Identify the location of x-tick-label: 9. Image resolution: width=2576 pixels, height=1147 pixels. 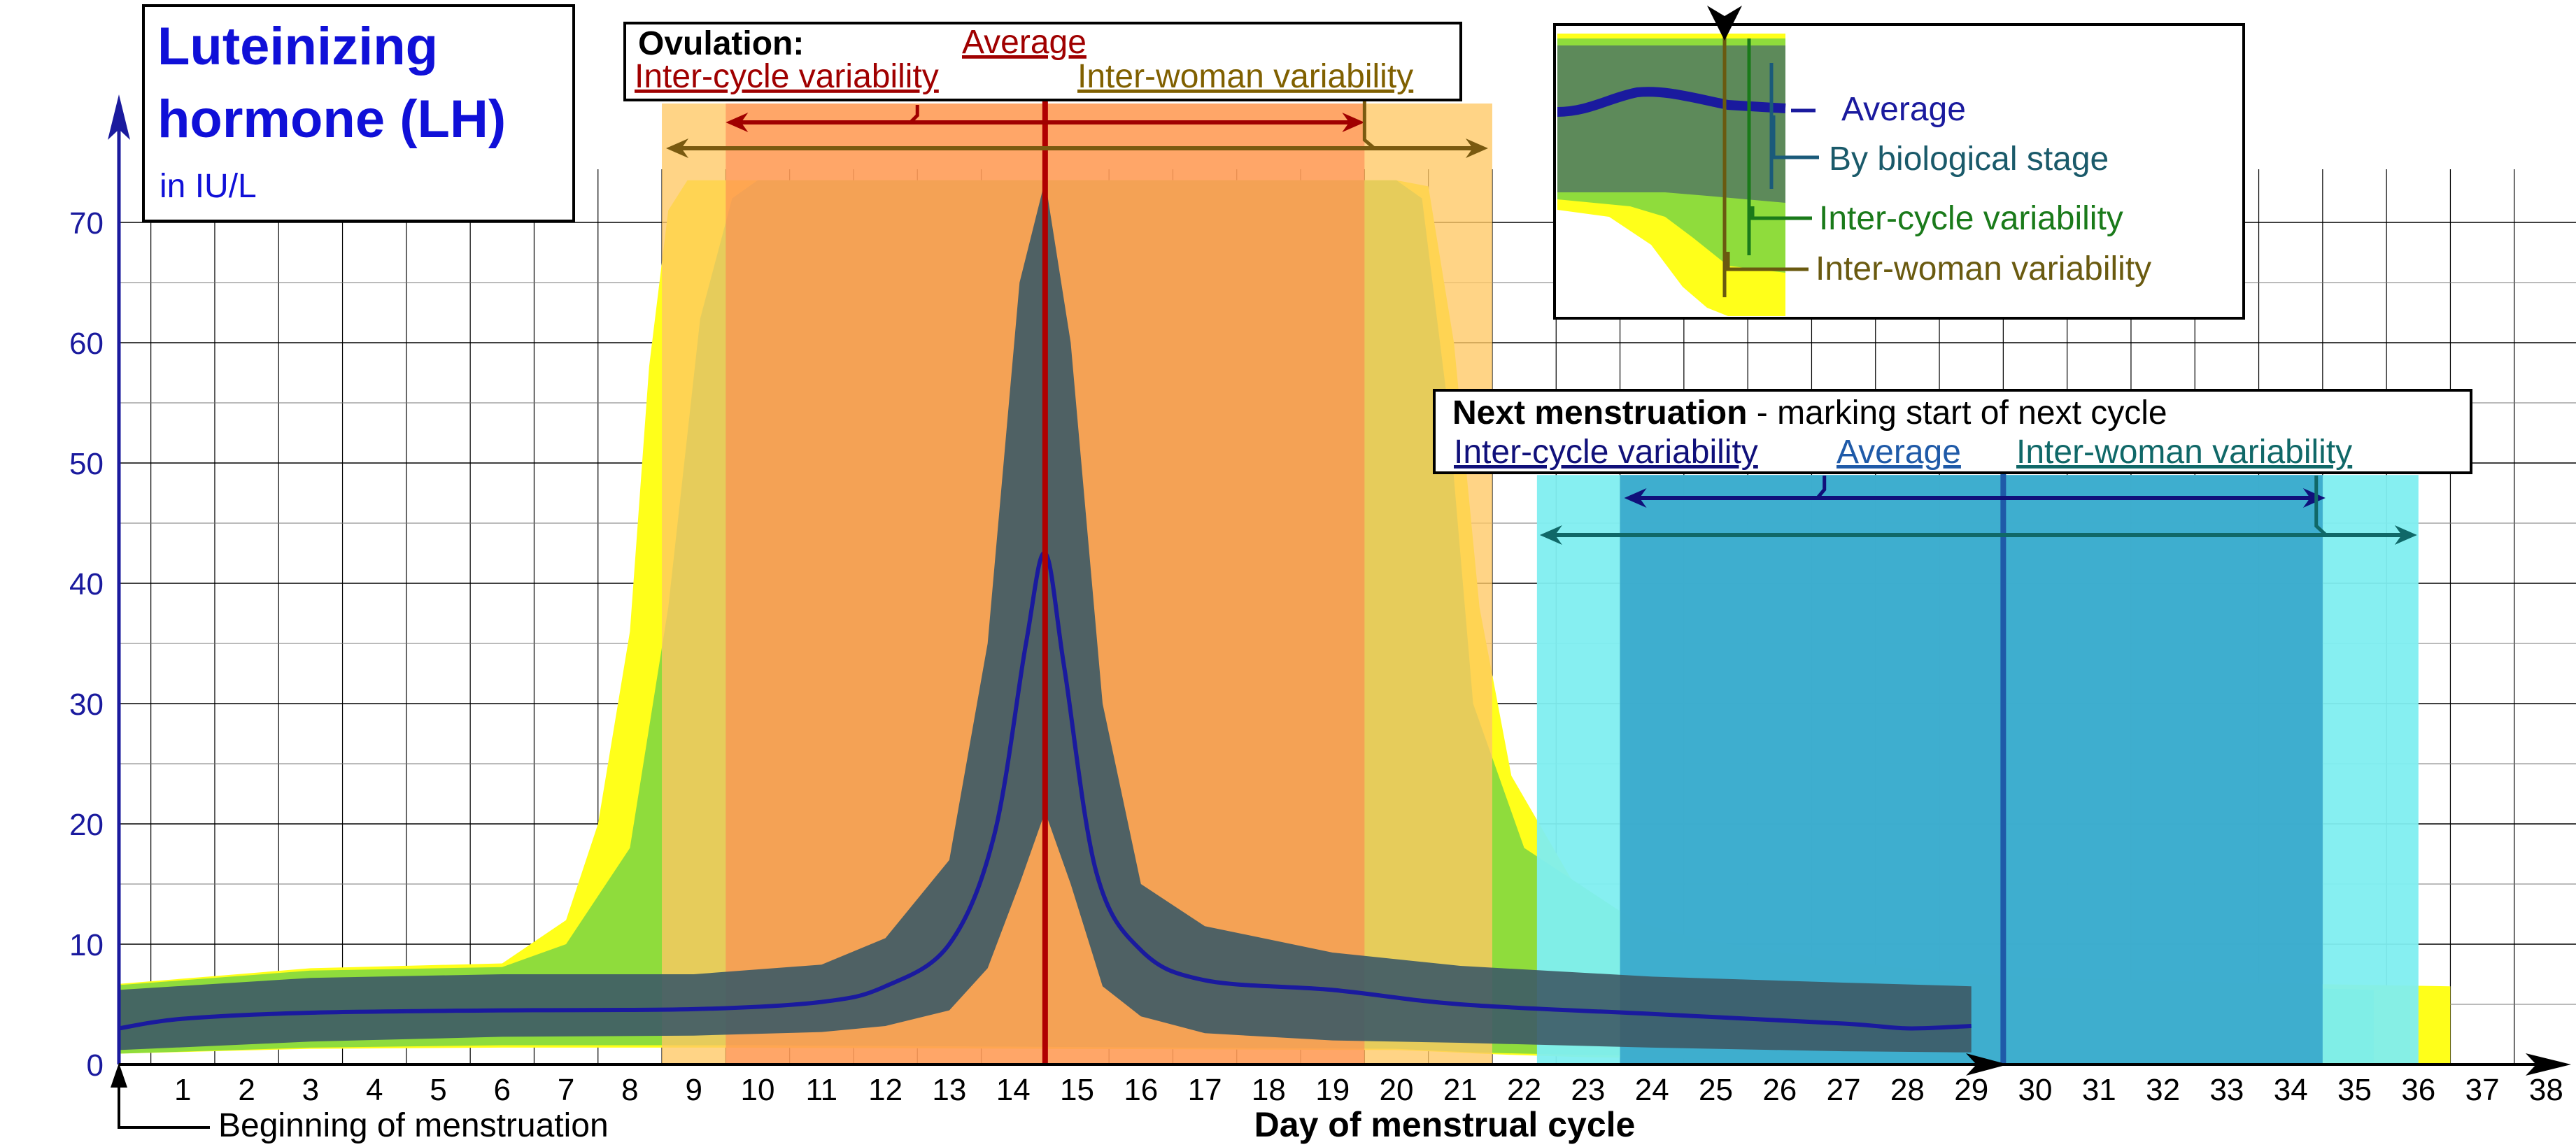
(693, 1090).